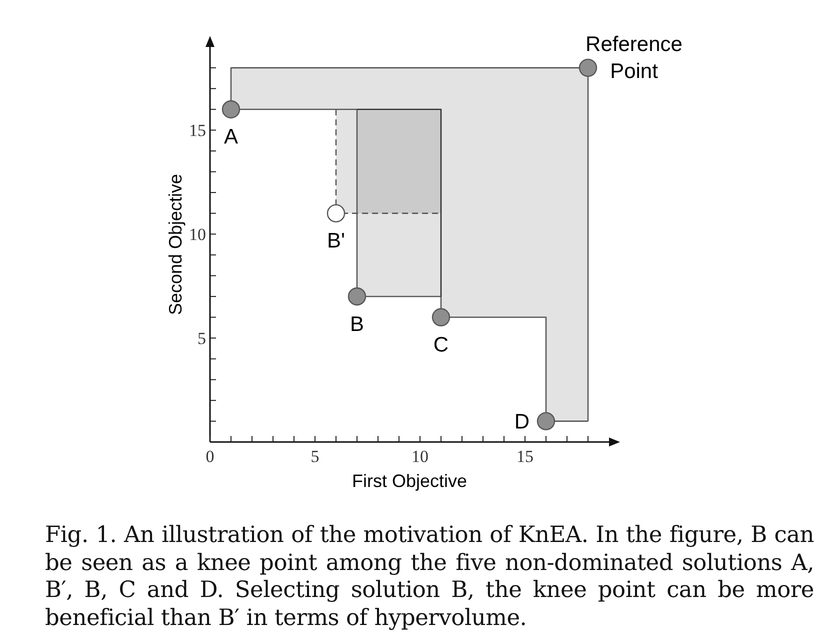 The width and height of the screenshot is (822, 642). Describe the element at coordinates (525, 456) in the screenshot. I see `x-tick-label: 15` at that location.